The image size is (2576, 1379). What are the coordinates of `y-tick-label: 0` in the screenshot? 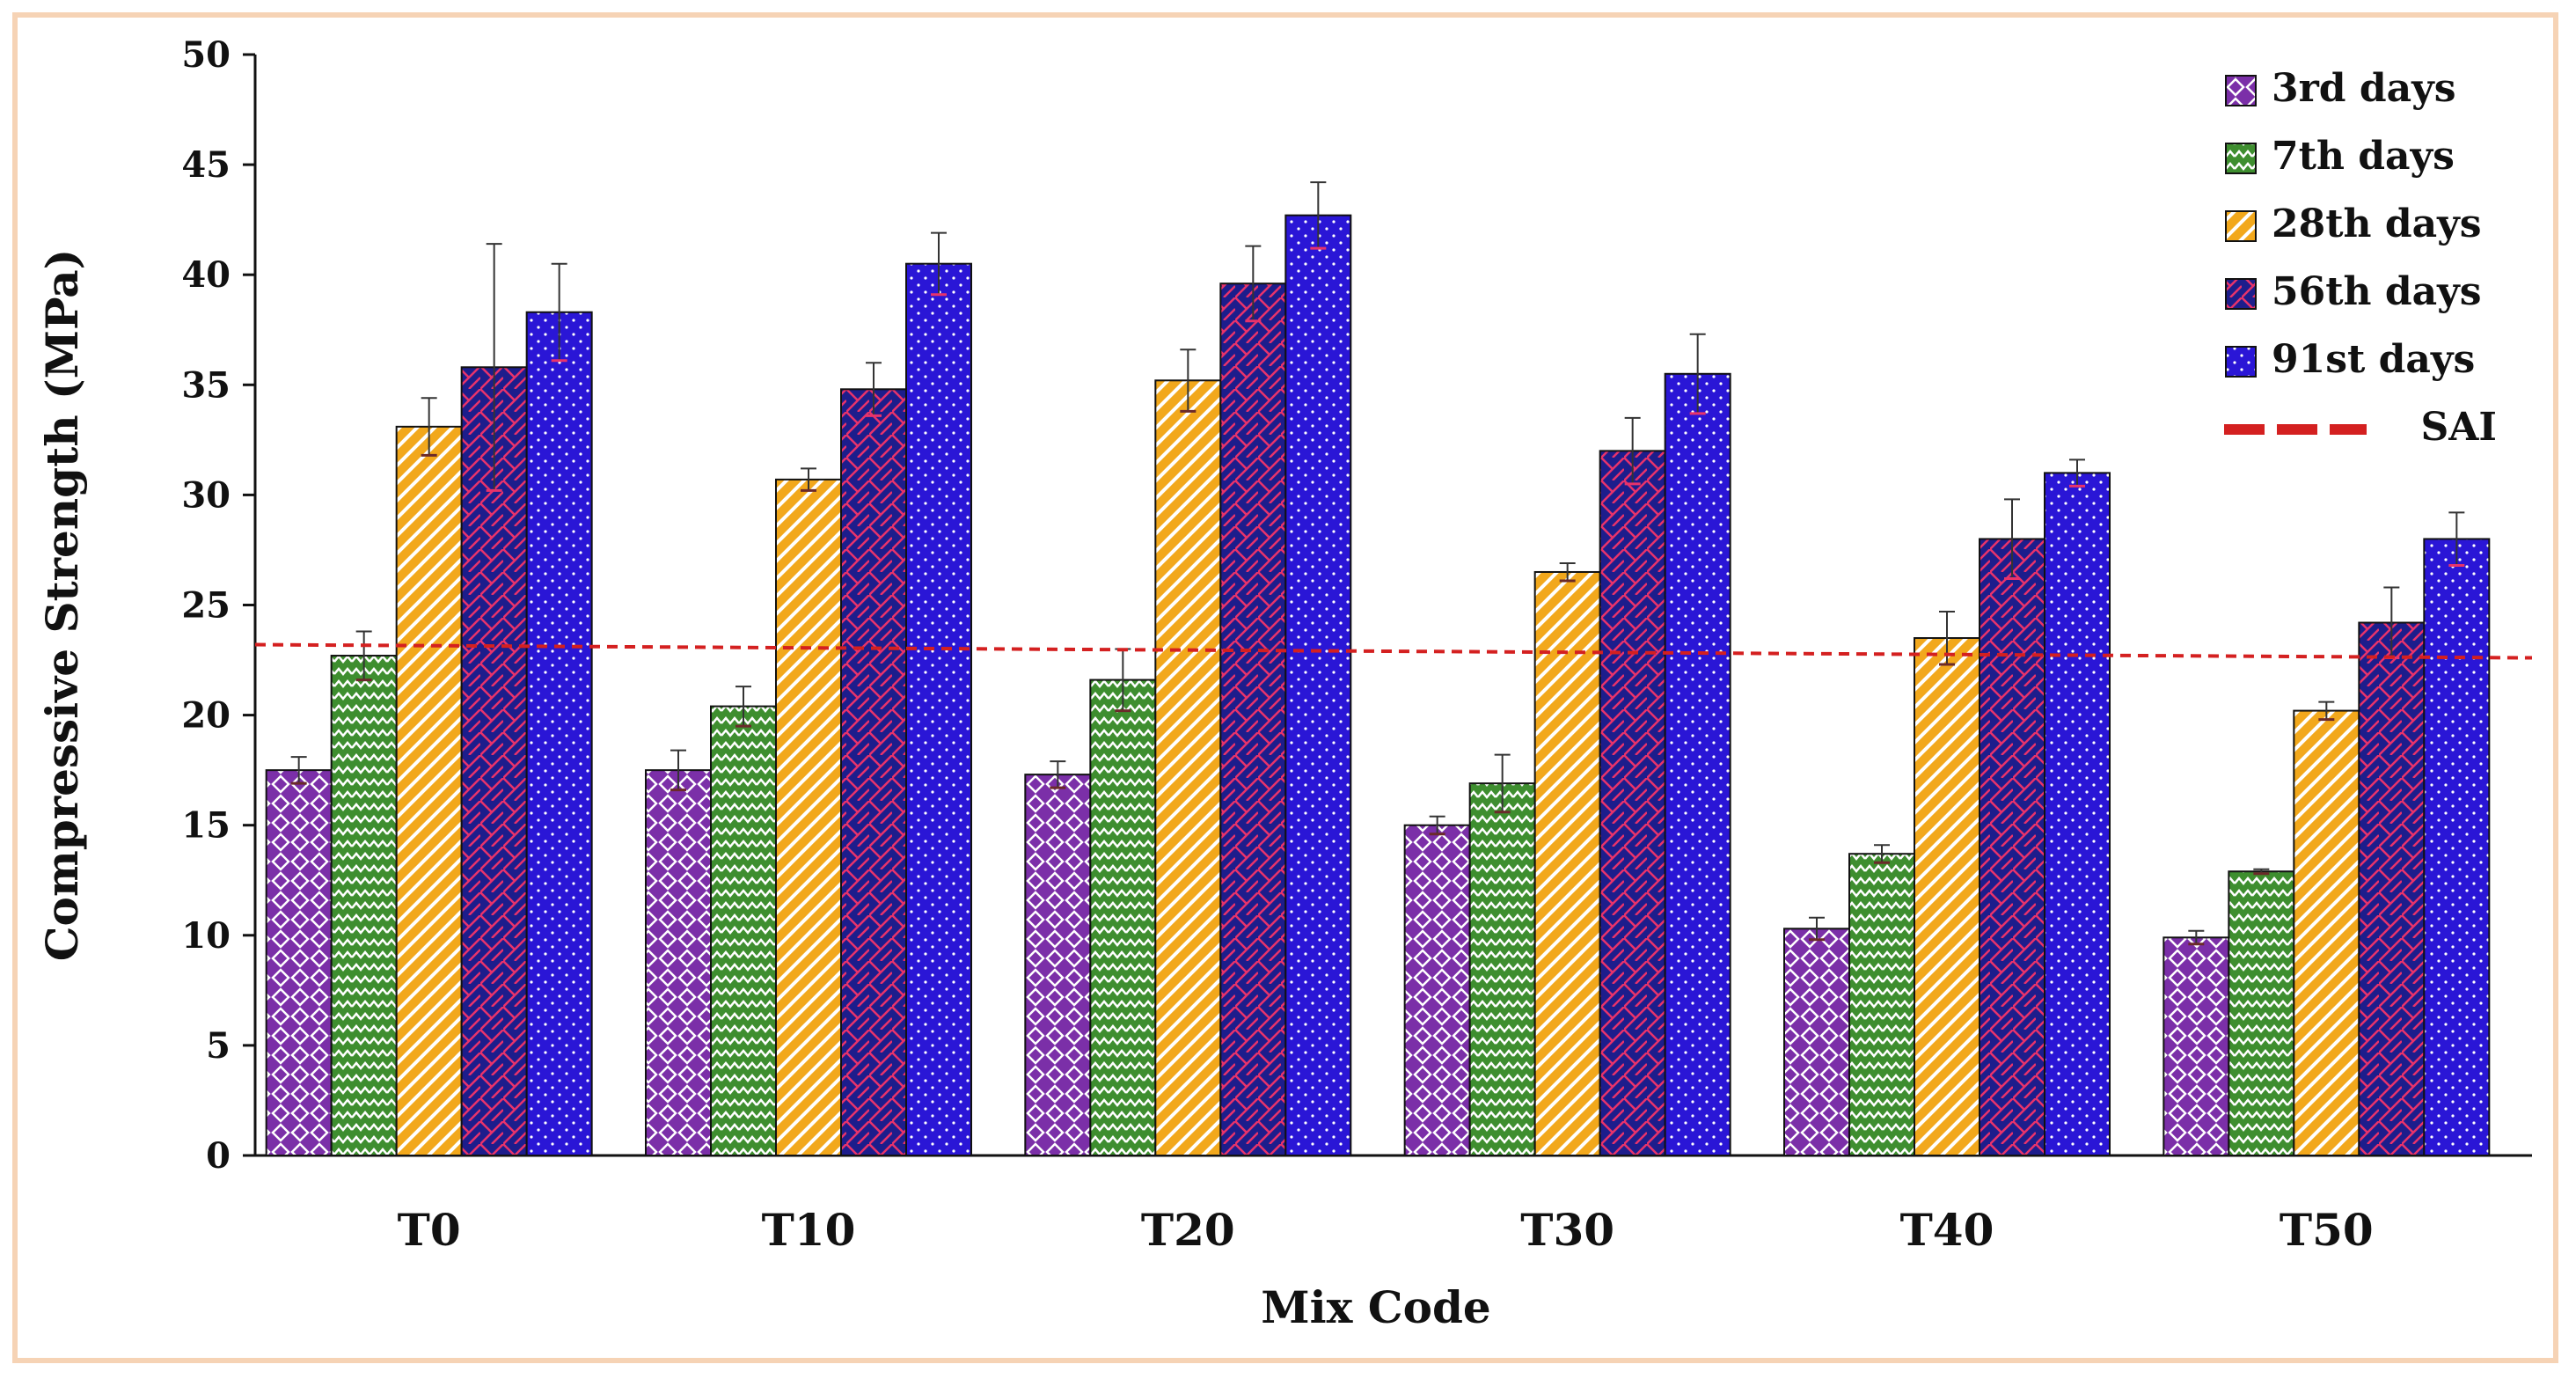 It's located at (218, 1156).